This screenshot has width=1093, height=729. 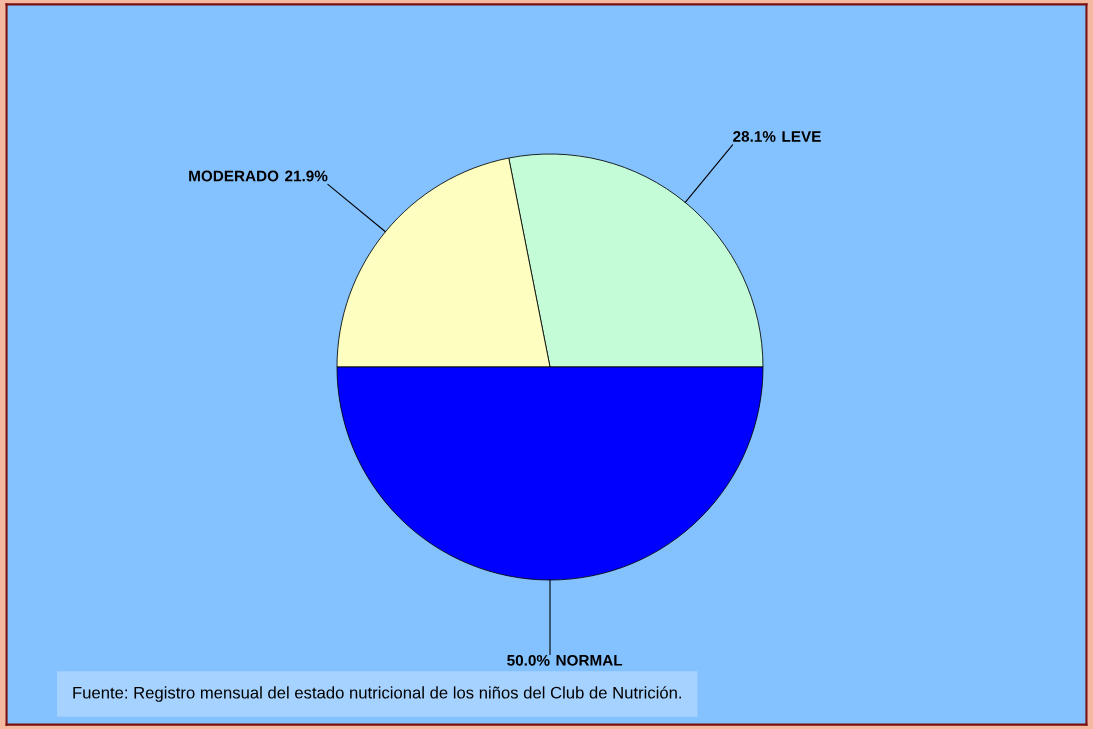 I want to click on slice-label: LEVE, so click(x=801, y=136).